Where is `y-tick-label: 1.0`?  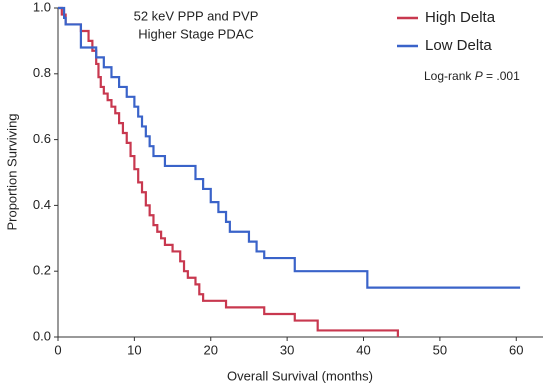 y-tick-label: 1.0 is located at coordinates (42, 7).